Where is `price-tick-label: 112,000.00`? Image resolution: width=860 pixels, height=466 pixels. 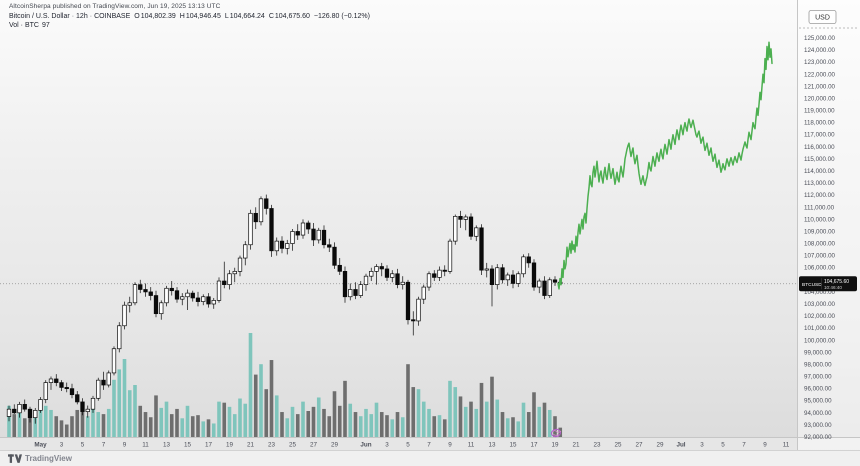
price-tick-label: 112,000.00 is located at coordinates (819, 195).